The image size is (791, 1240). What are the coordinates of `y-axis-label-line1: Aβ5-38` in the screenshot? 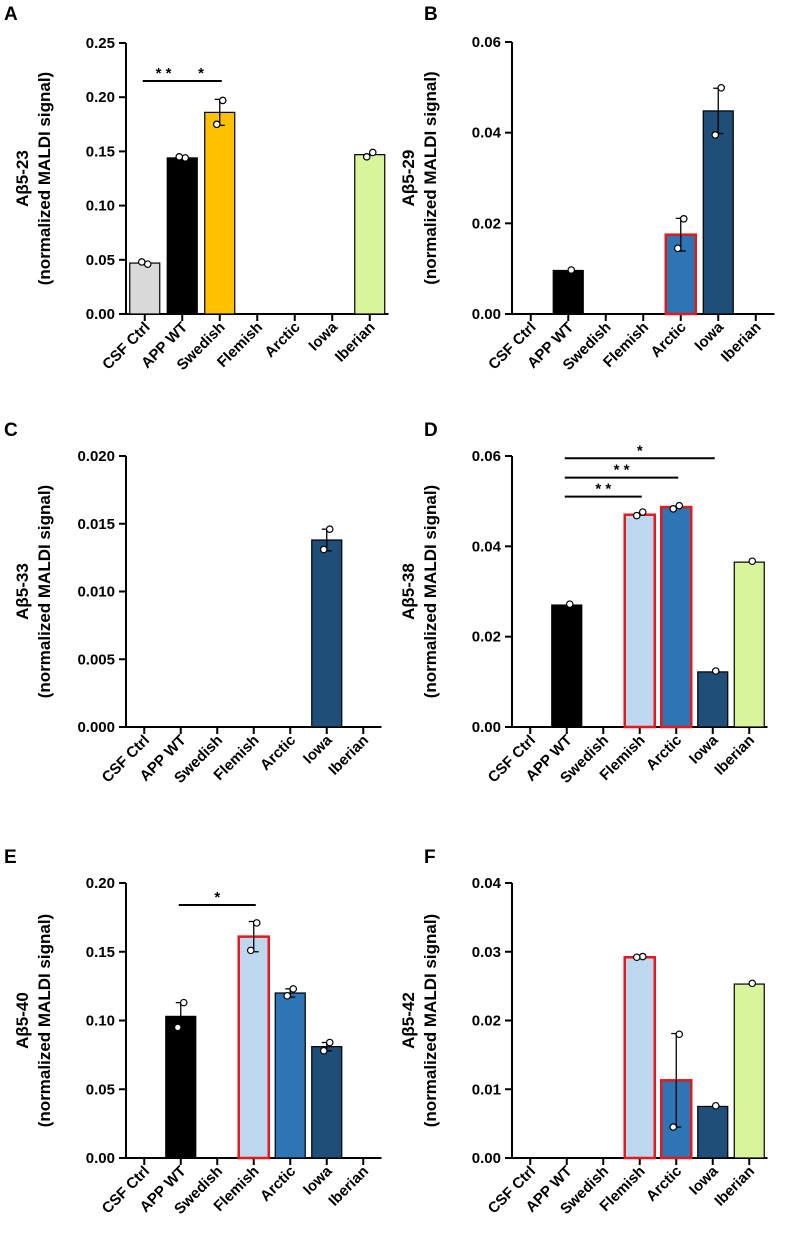 It's located at (408, 591).